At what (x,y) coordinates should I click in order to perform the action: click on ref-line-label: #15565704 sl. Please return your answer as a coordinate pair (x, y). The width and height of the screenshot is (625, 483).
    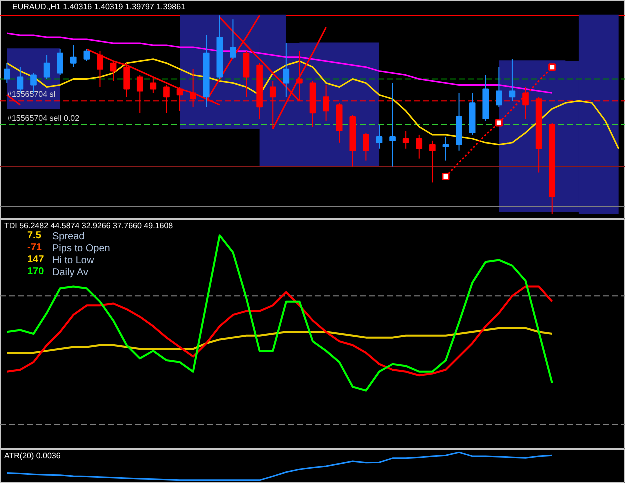
    Looking at the image, I should click on (32, 95).